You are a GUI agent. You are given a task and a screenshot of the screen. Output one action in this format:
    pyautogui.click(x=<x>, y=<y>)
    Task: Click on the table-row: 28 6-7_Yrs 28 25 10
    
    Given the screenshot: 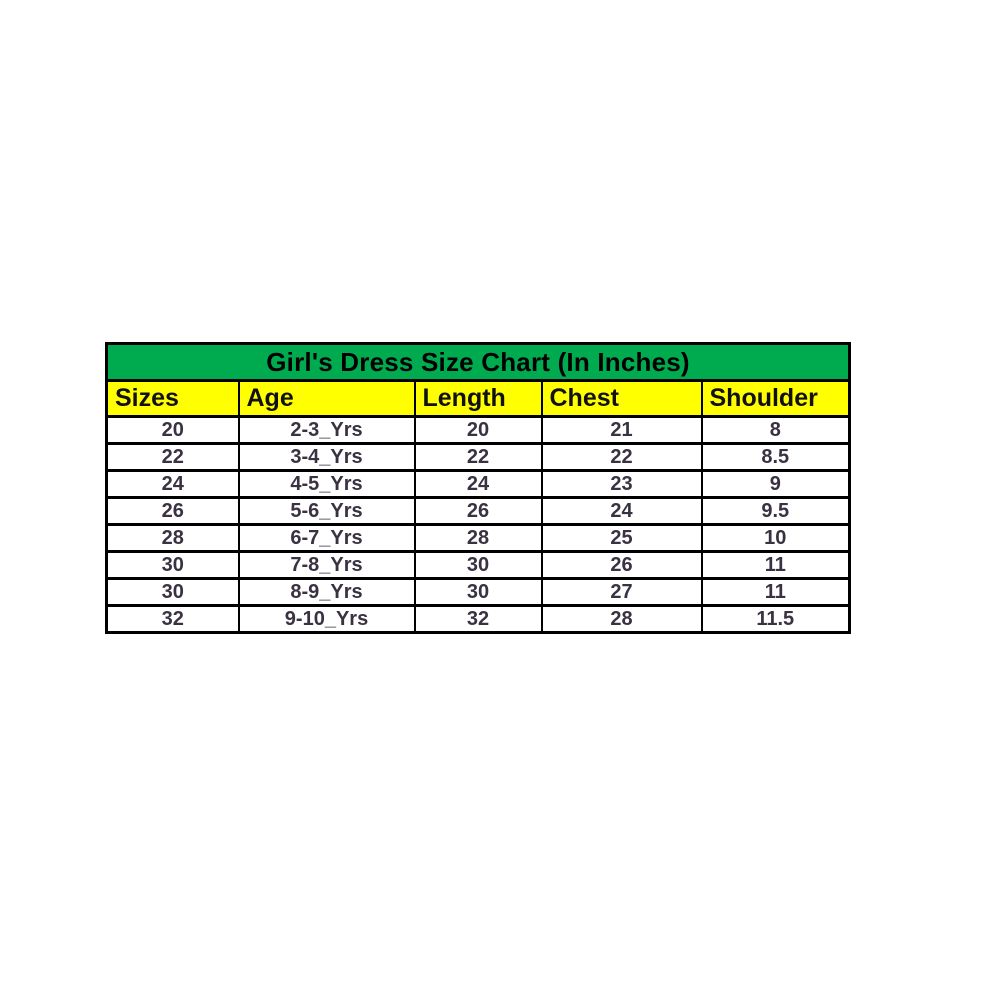 What is the action you would take?
    pyautogui.click(x=478, y=538)
    